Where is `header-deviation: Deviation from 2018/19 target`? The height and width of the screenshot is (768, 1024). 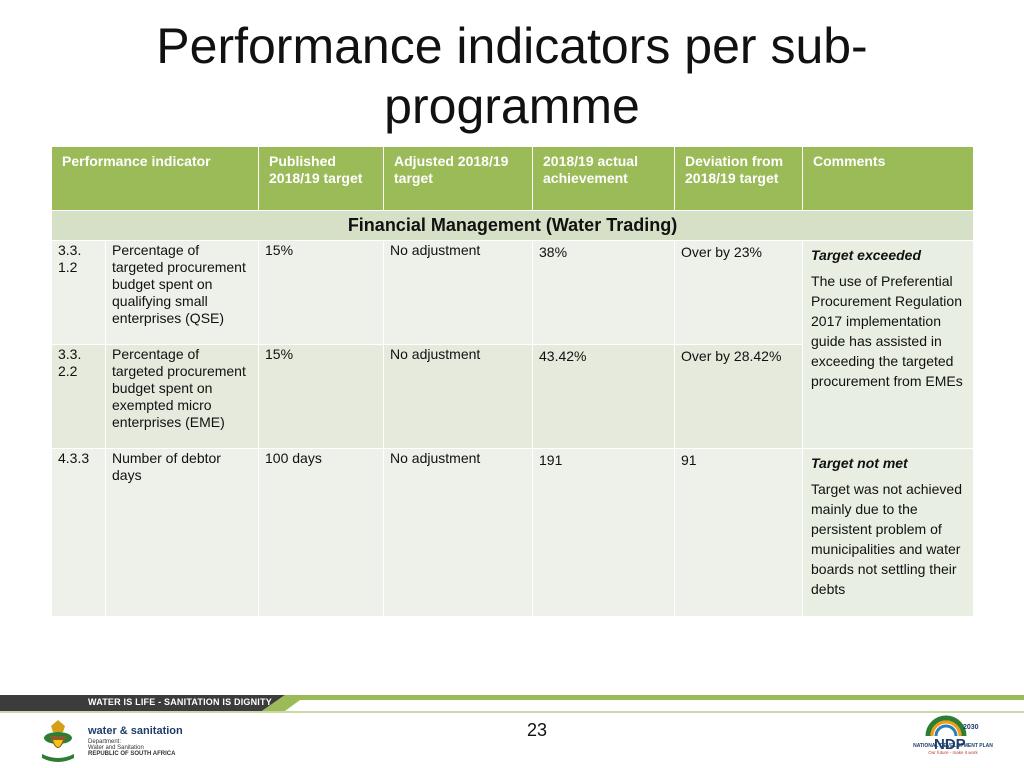
header-deviation: Deviation from 2018/19 target is located at coordinates (739, 178).